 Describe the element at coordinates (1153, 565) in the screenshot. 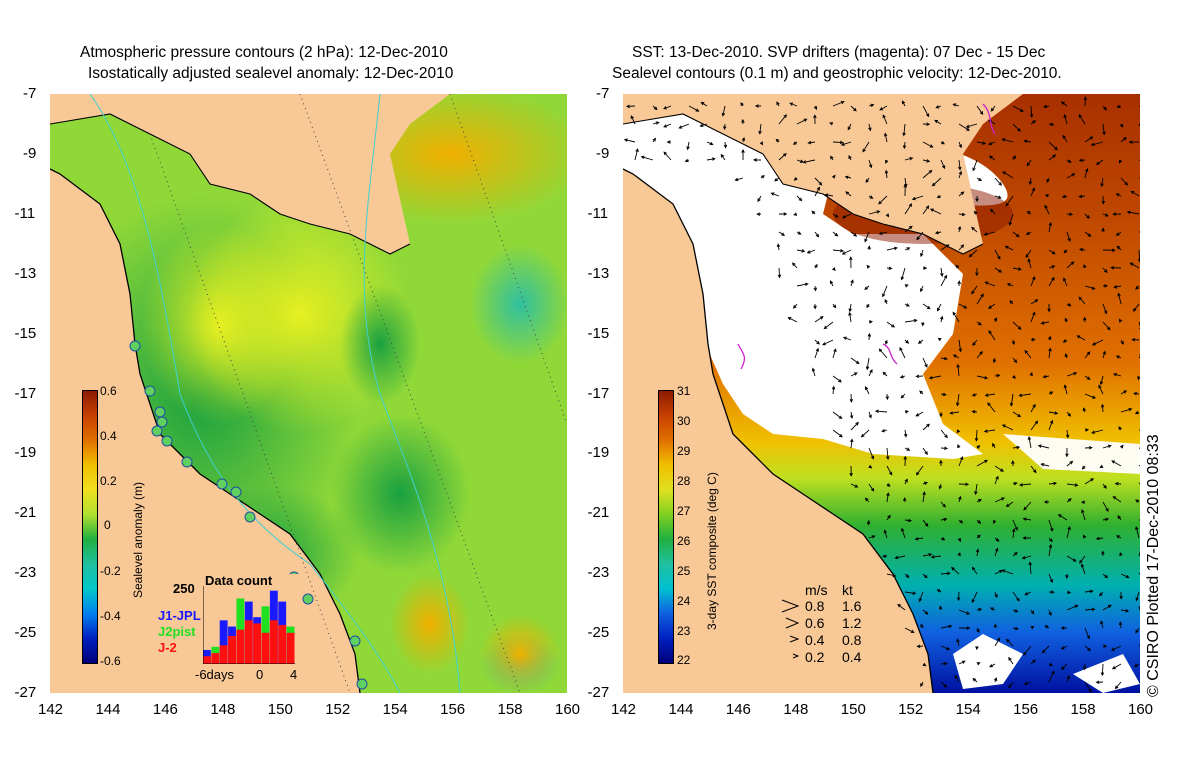

I see `copyright-text: © CSIRO Plotted 17-Dec-2010 08:33` at that location.